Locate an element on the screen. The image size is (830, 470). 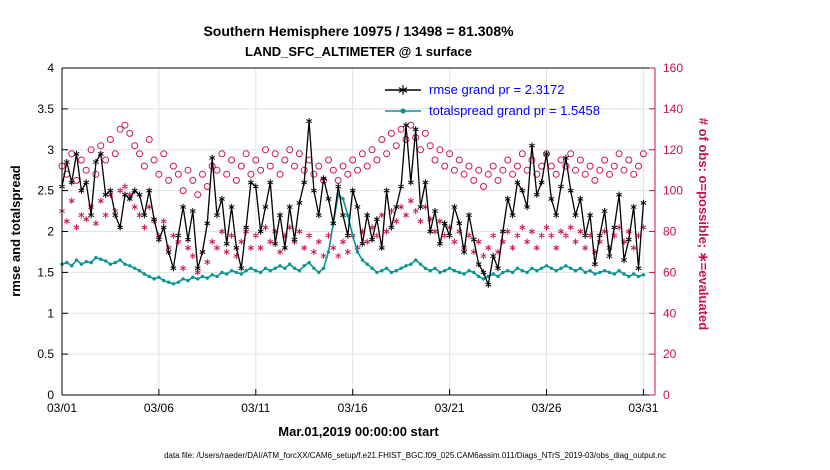
rmse-line-sample is located at coordinates (403, 89).